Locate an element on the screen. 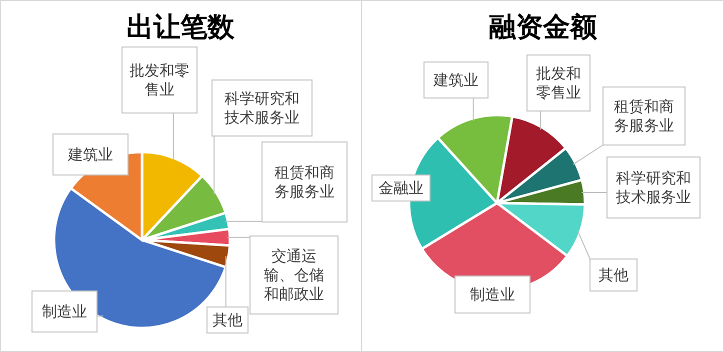 This screenshot has width=724, height=352. chart-title: 出让笔数 is located at coordinates (181, 27).